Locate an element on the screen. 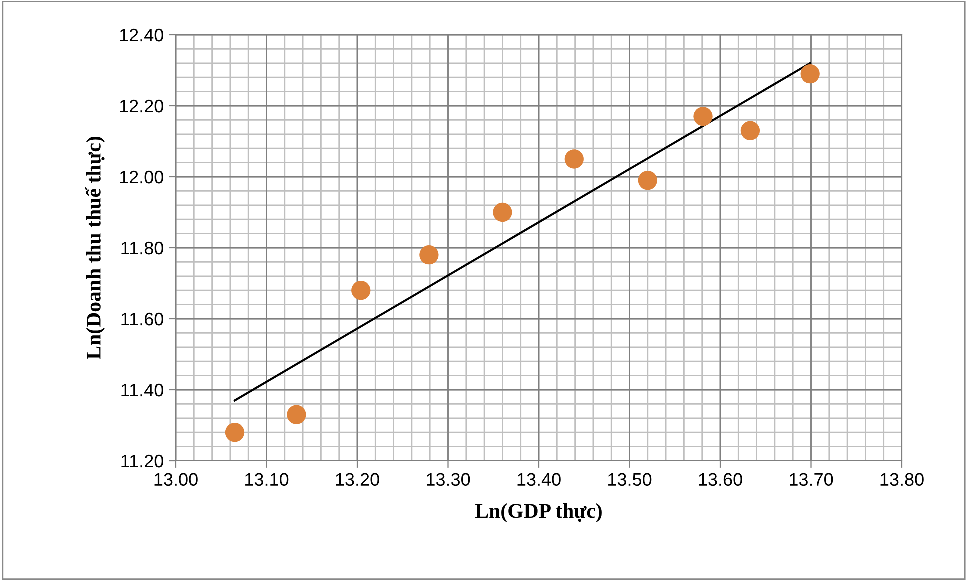  y-axis-title: Ln(Doanh thu thuế thực) is located at coordinates (96, 248).